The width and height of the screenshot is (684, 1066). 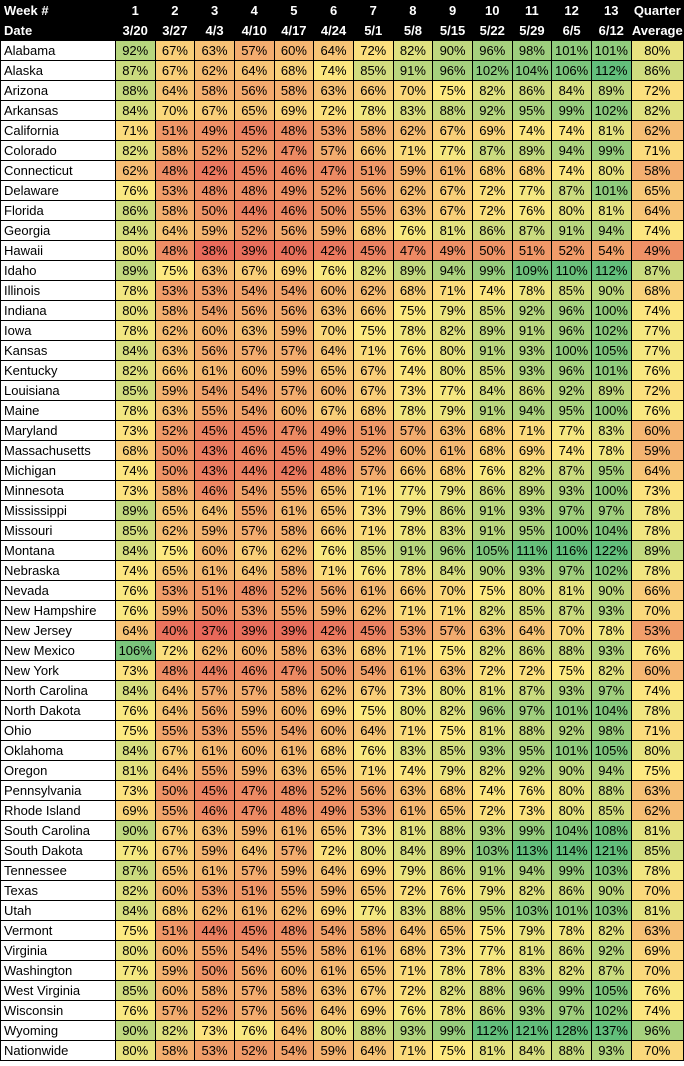 What do you see at coordinates (532, 770) in the screenshot?
I see `heatmap-cell: 92%` at bounding box center [532, 770].